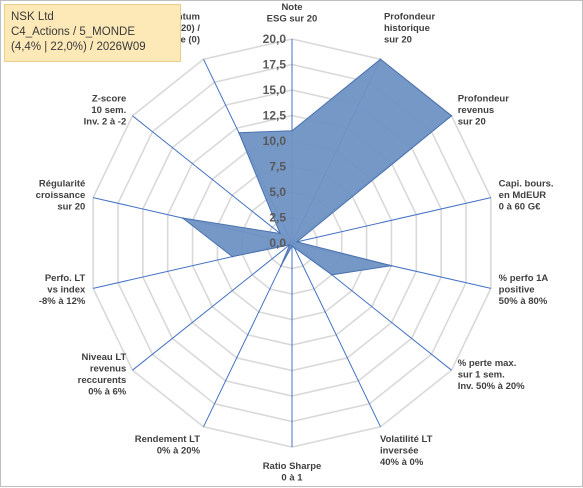 Image resolution: width=583 pixels, height=488 pixels. Describe the element at coordinates (277, 192) in the screenshot. I see `tick-label: 5,0` at that location.